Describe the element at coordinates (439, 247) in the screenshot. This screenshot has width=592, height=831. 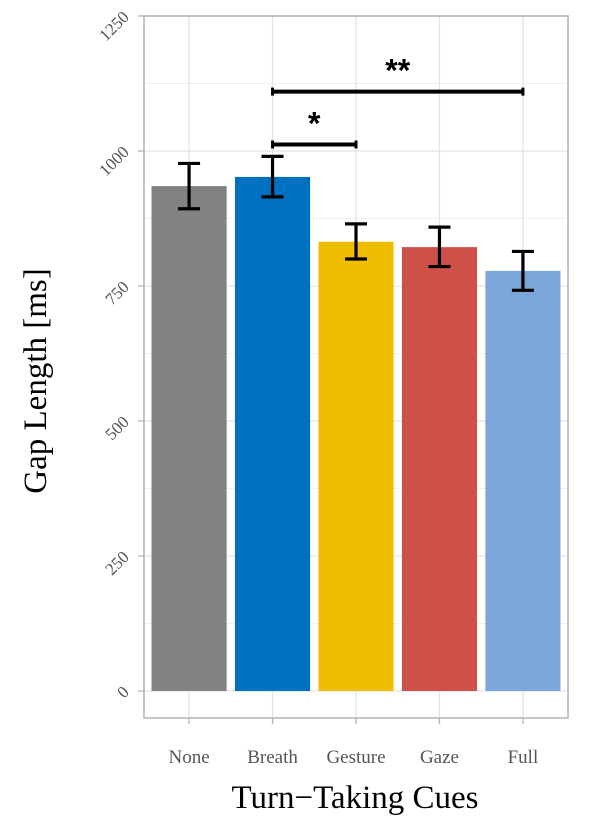
I see `error-bar-gaze` at that location.